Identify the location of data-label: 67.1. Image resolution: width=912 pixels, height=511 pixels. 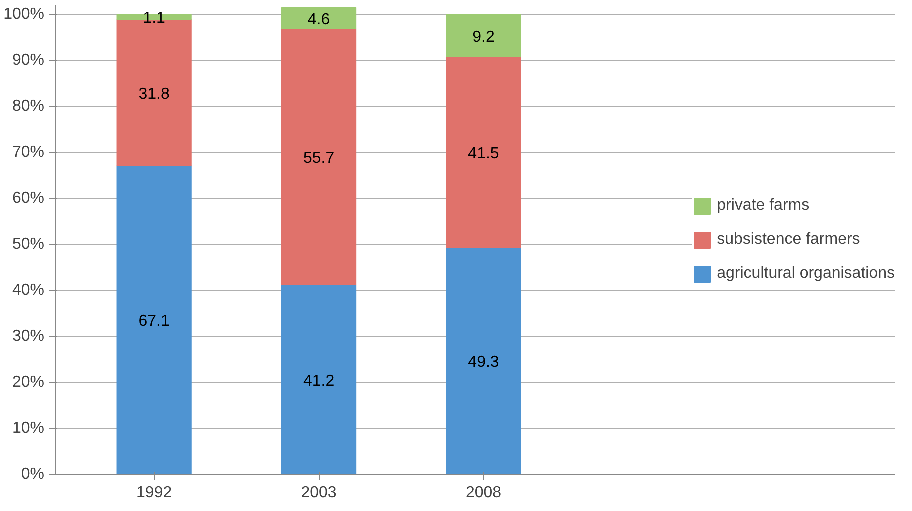
(154, 321).